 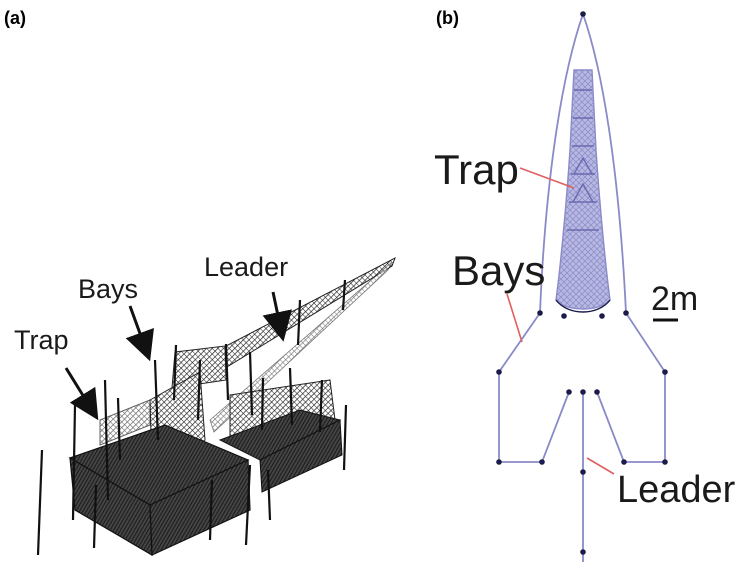 I want to click on pointer-lines, so click(x=560, y=321).